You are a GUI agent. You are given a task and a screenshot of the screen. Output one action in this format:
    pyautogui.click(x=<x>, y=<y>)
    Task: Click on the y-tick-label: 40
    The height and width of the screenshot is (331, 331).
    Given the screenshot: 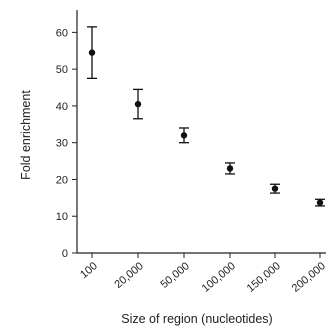 What is the action you would take?
    pyautogui.click(x=62, y=107)
    